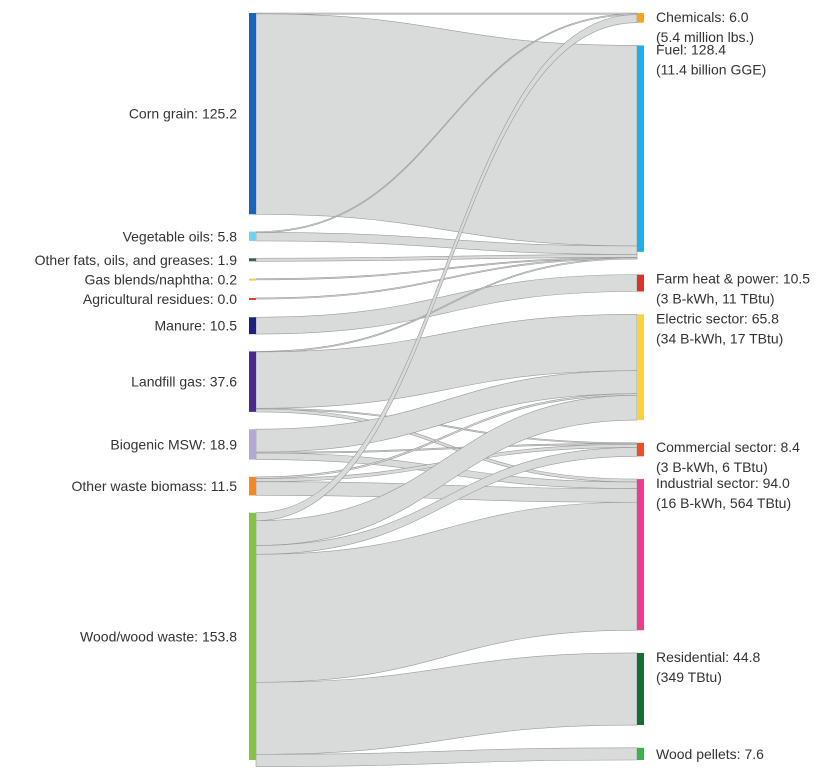  Describe the element at coordinates (640, 449) in the screenshot. I see `target-node-commercial-sector` at that location.